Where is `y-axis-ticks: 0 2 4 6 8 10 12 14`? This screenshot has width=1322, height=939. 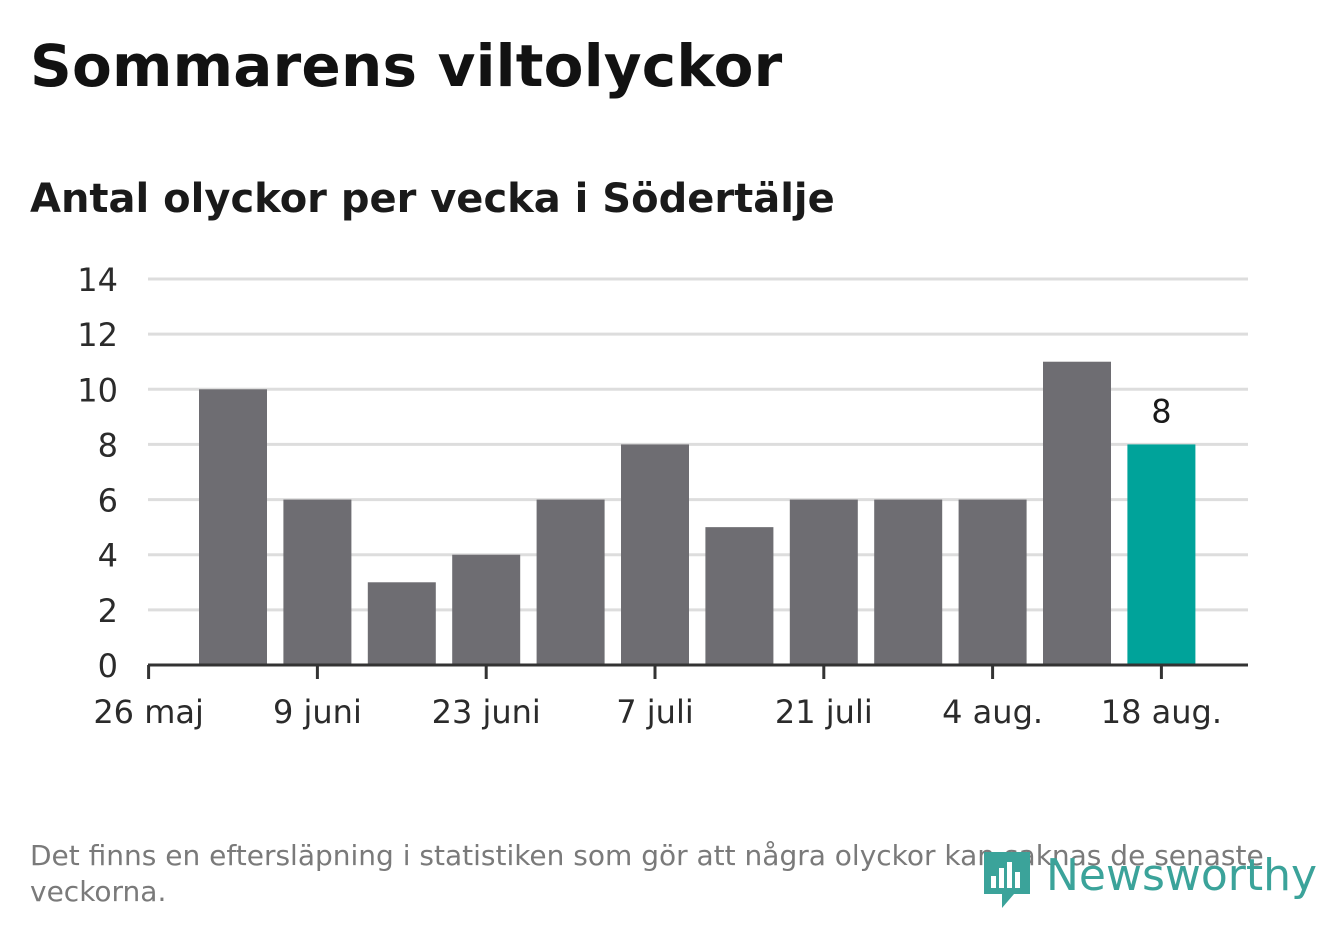 y-axis-ticks: 0 2 4 6 8 10 12 14 is located at coordinates (97, 473).